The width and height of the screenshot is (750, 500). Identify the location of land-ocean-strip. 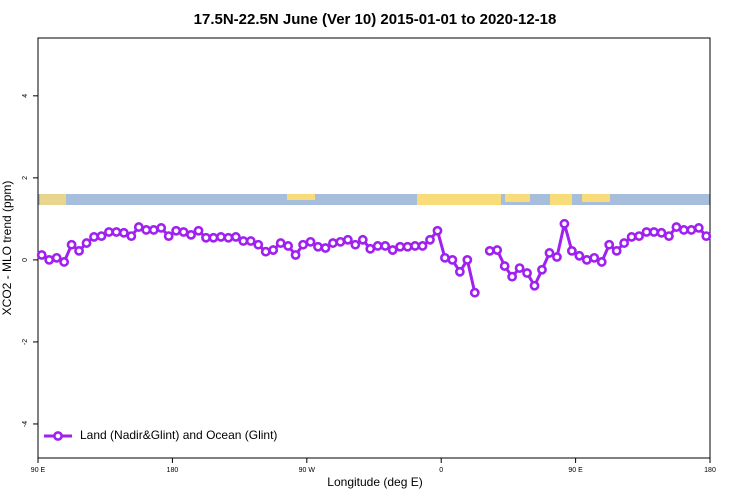
(374, 199).